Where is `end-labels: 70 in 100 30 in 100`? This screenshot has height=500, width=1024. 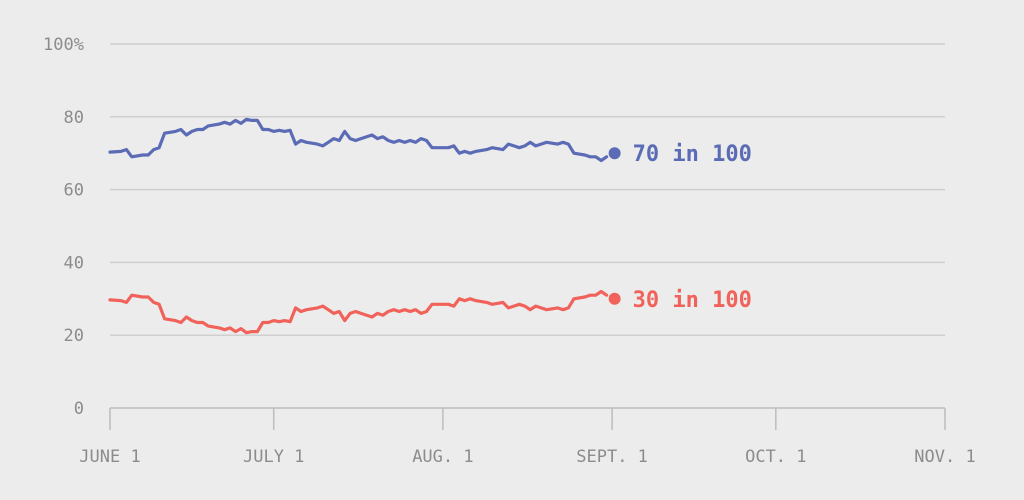
end-labels: 70 in 100 30 in 100 is located at coordinates (680, 227).